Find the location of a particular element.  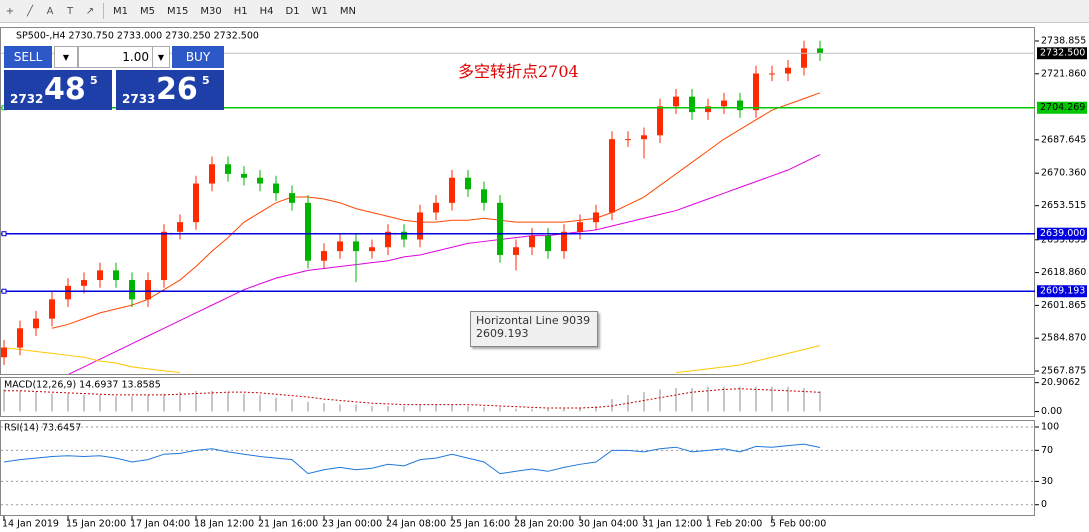

x-tick-label: 14 Jan 2019 is located at coordinates (30, 524).